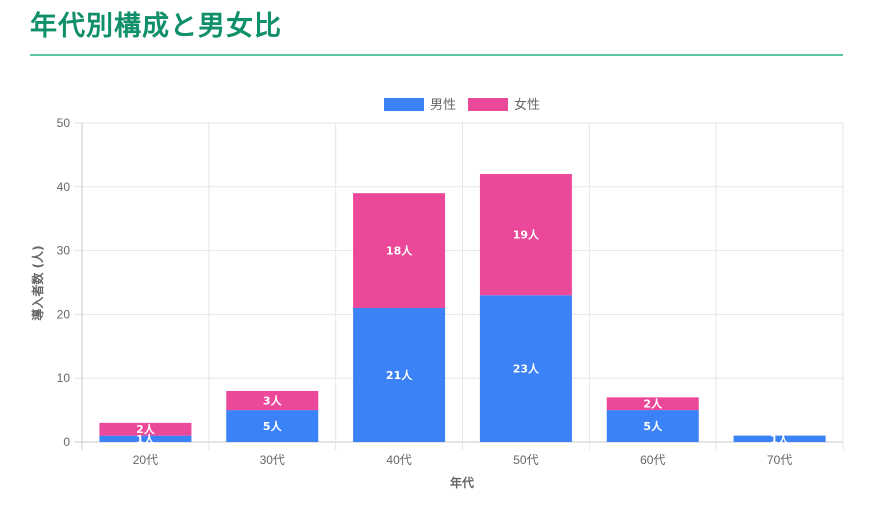 The width and height of the screenshot is (878, 520). Describe the element at coordinates (527, 105) in the screenshot. I see `legend-label: 女性` at that location.